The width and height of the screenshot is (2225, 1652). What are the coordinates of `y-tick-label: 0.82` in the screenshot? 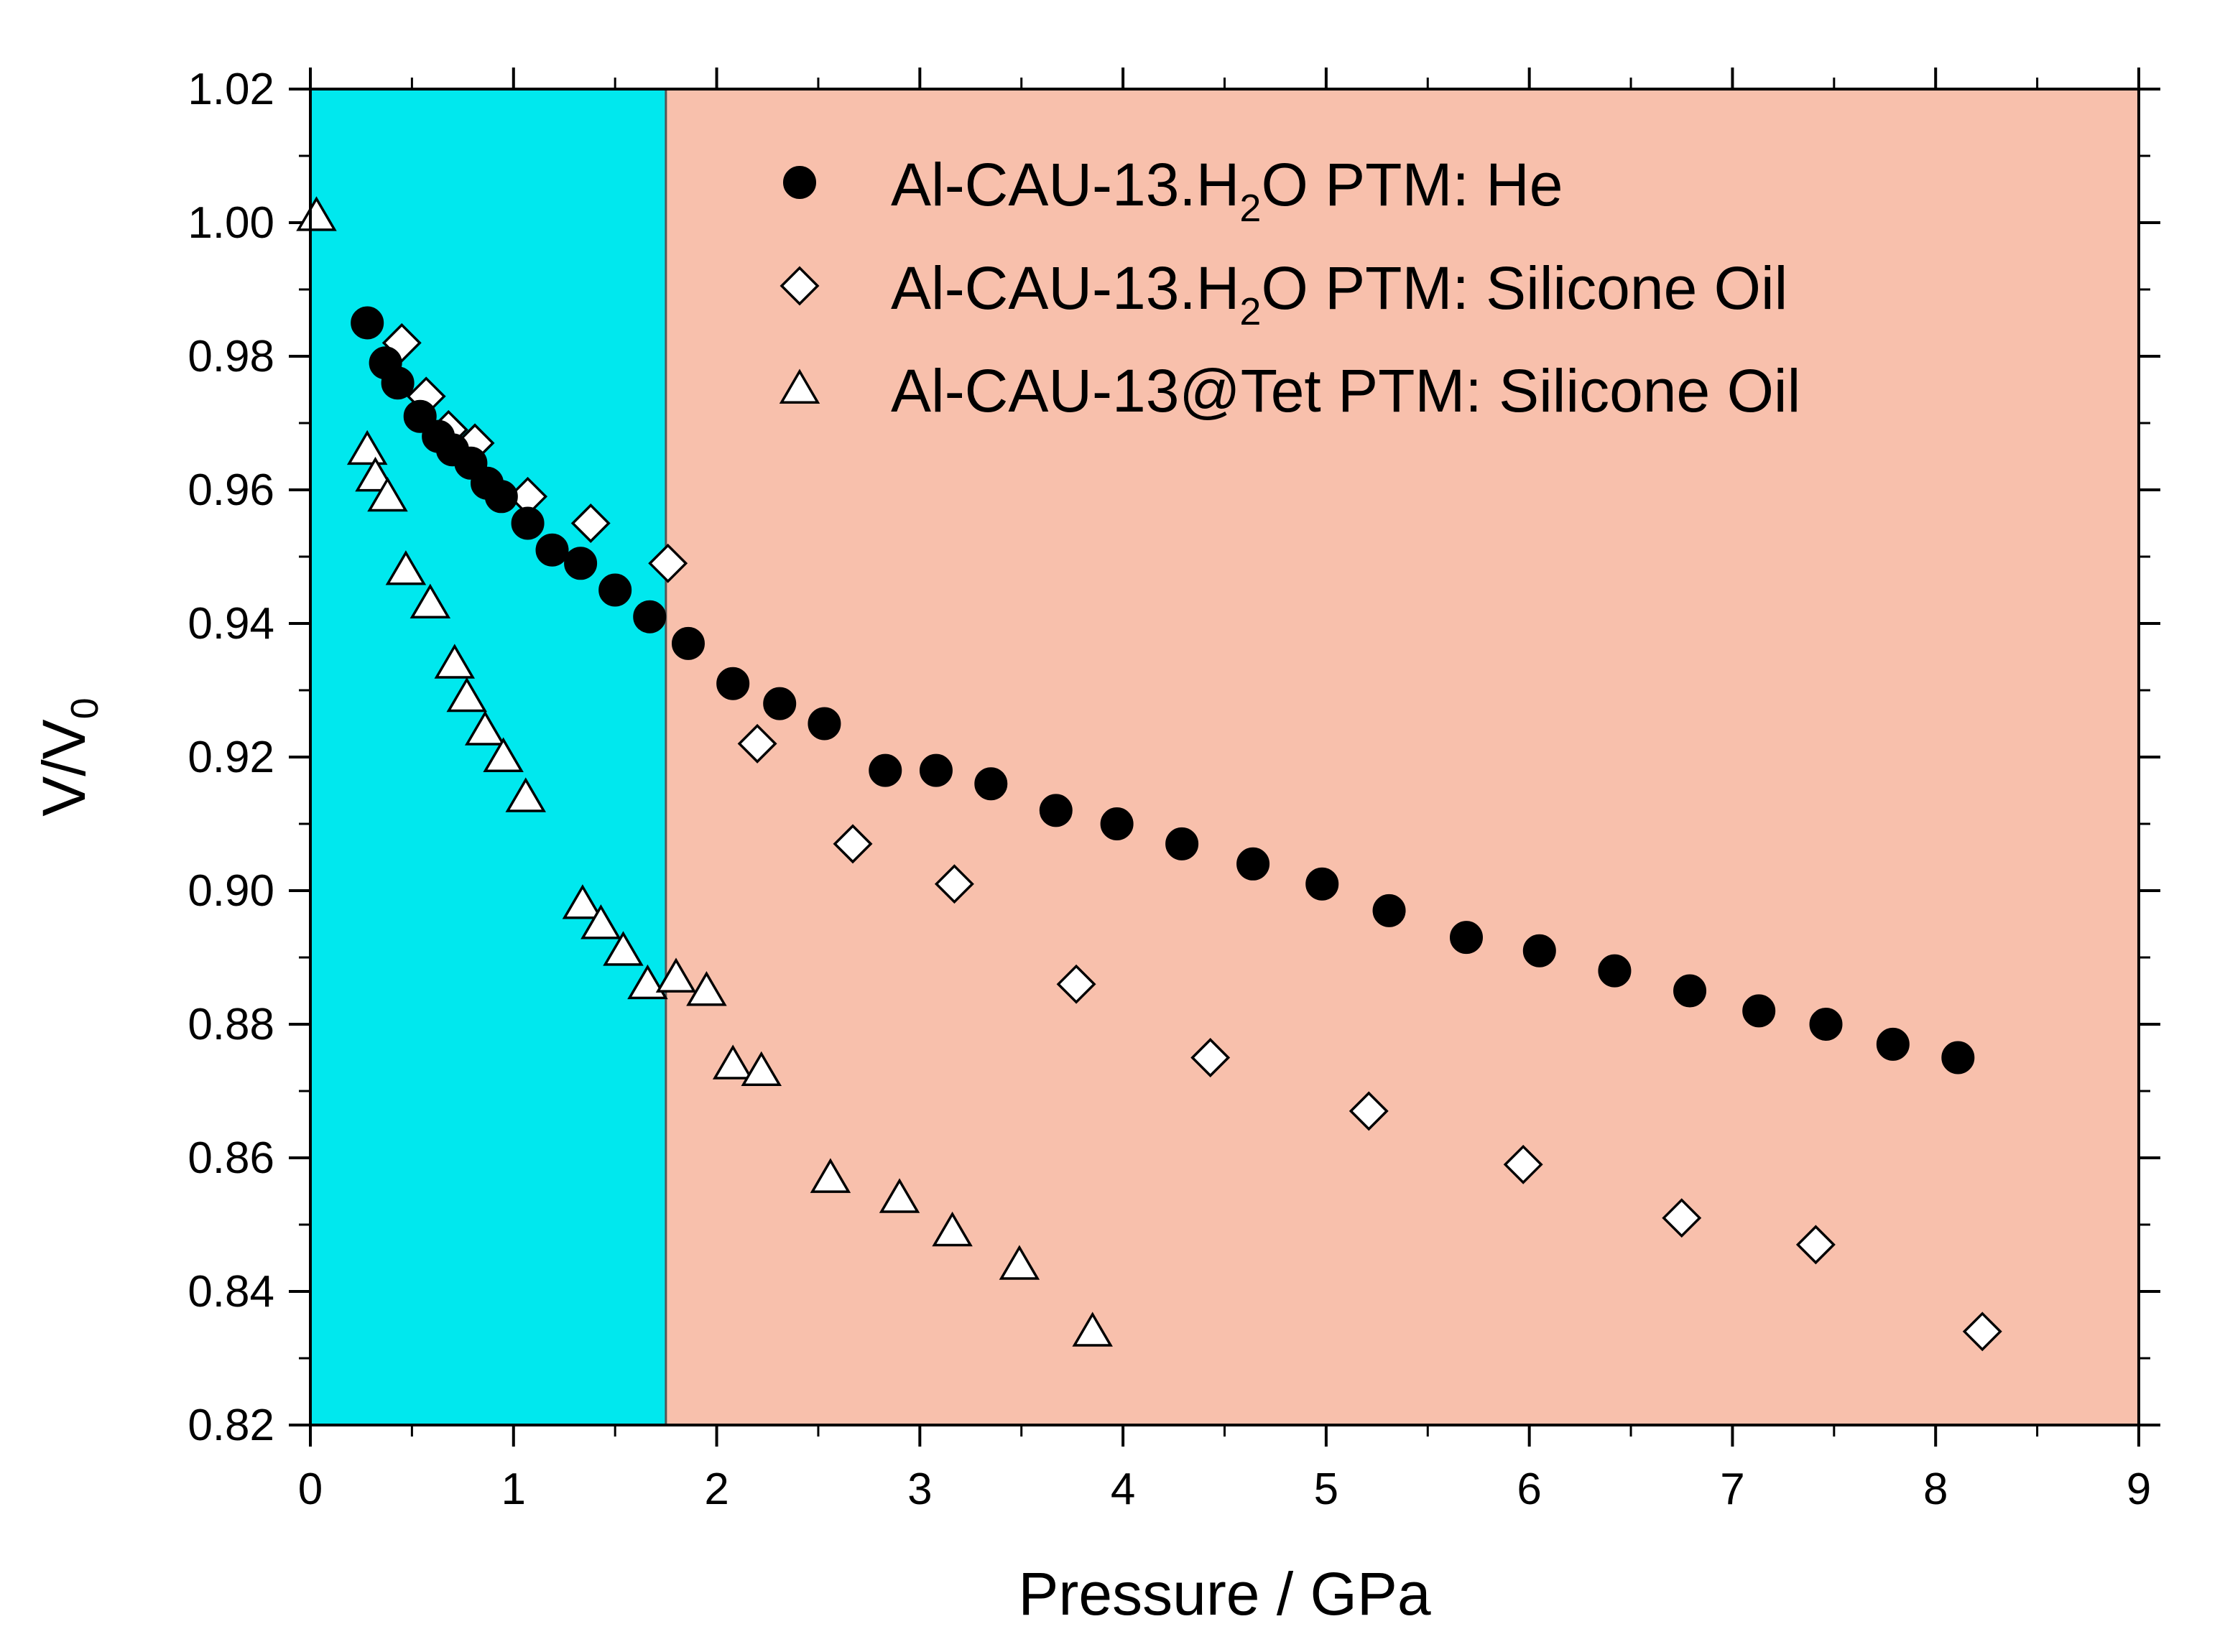 It's located at (231, 1425).